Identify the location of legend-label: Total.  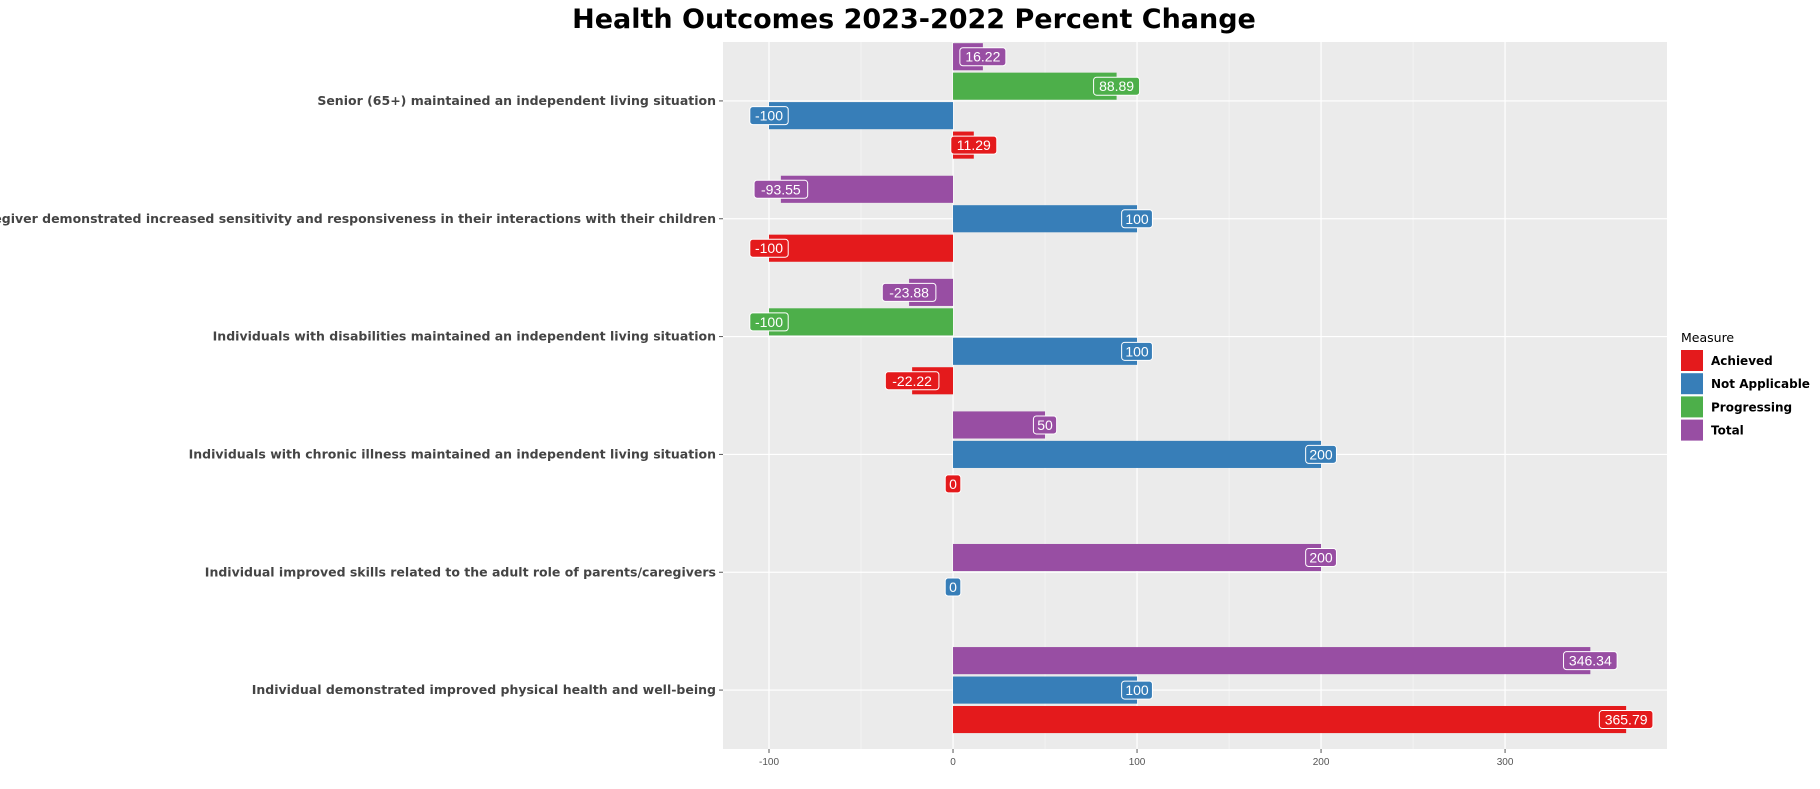
(1727, 431).